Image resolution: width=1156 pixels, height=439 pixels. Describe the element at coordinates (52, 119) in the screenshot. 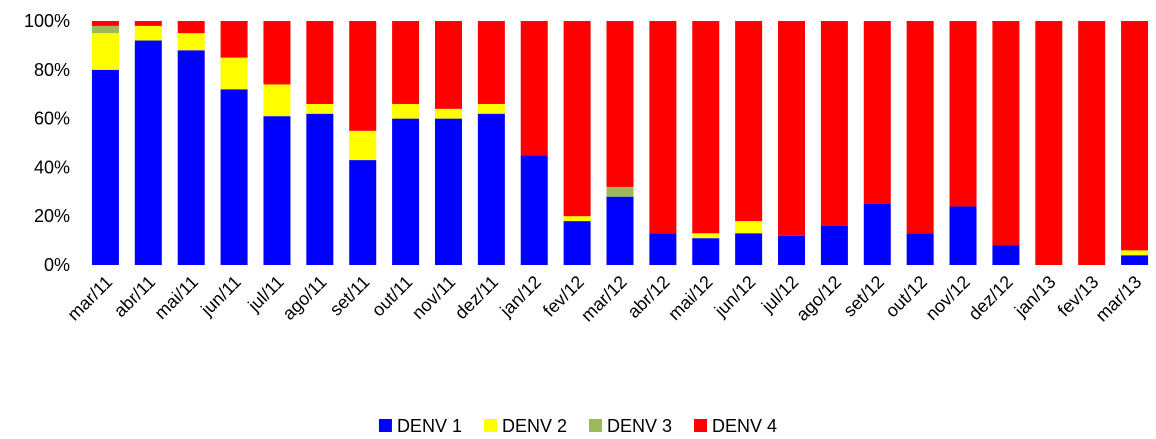

I see `y-tick-label: 60%` at that location.